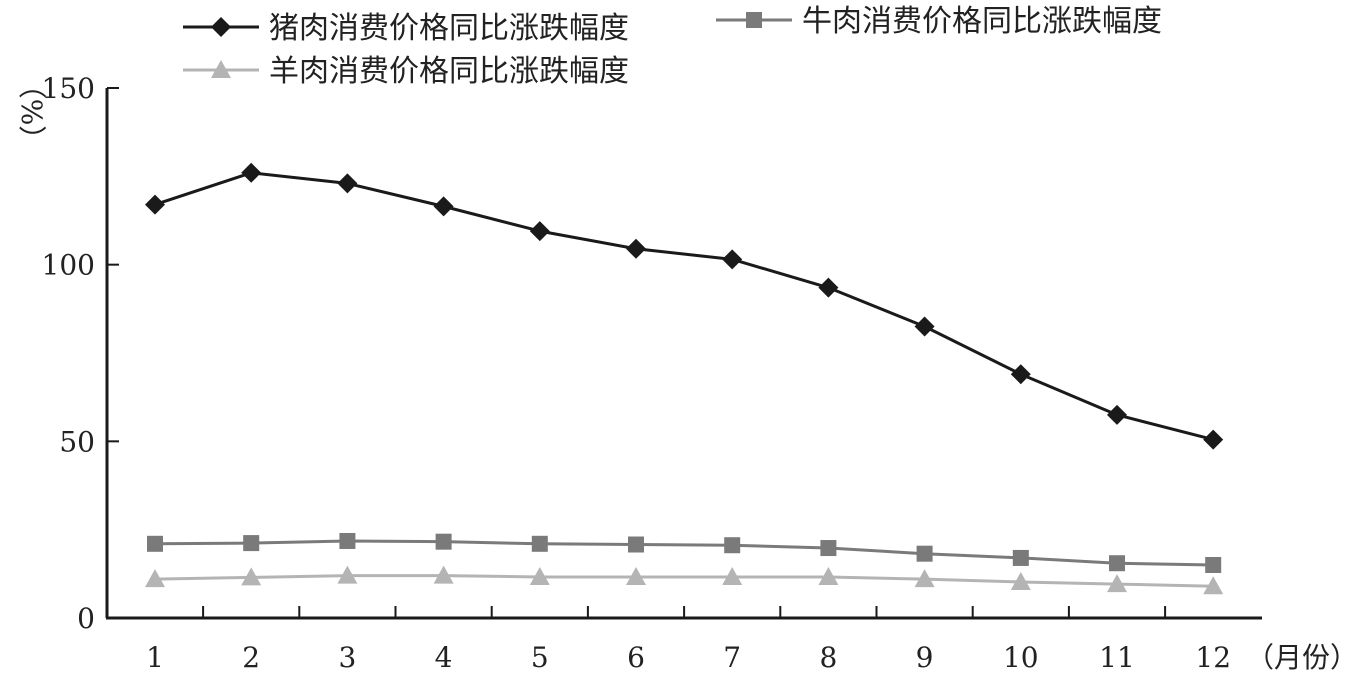 Image resolution: width=1371 pixels, height=679 pixels. I want to click on x-axis-title: （月份）, so click(1302, 657).